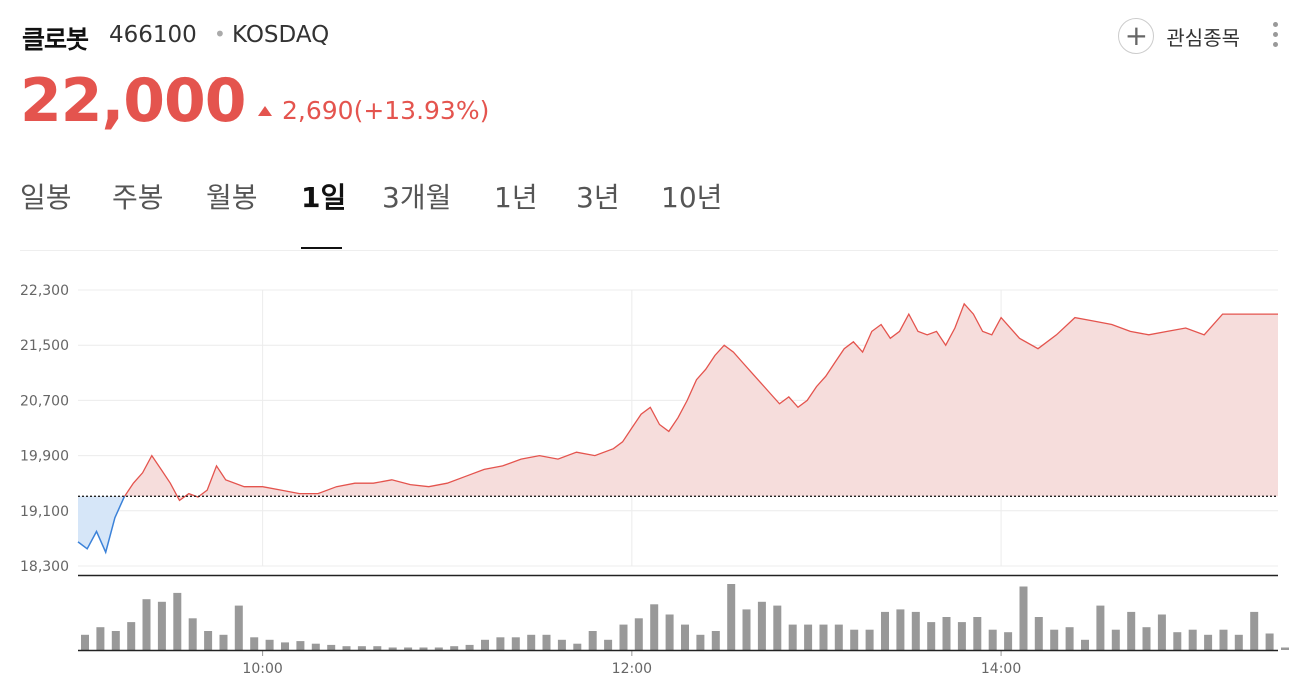 The image size is (1292, 690). What do you see at coordinates (649, 213) in the screenshot?
I see `period-tabs: 일봉 주봉 월봉 1일 3개월 1년 3년 10년` at bounding box center [649, 213].